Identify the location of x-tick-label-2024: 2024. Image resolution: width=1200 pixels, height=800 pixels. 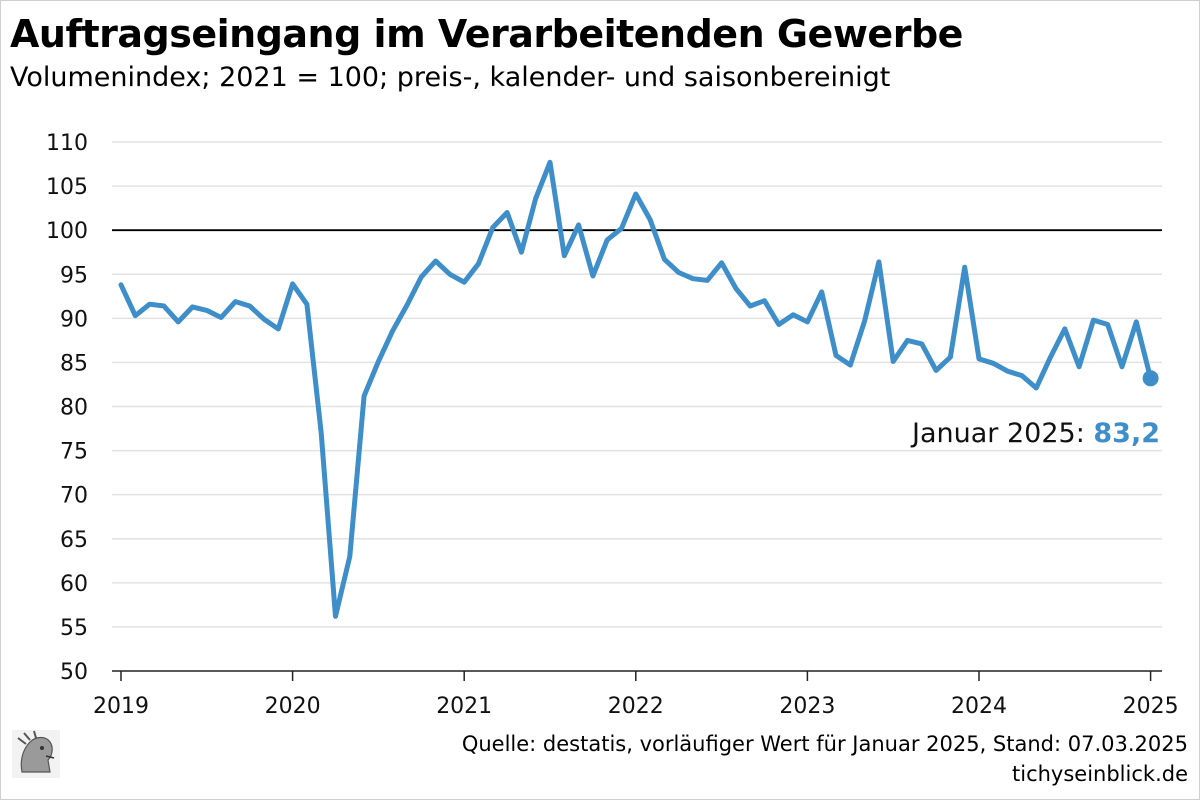
(979, 706).